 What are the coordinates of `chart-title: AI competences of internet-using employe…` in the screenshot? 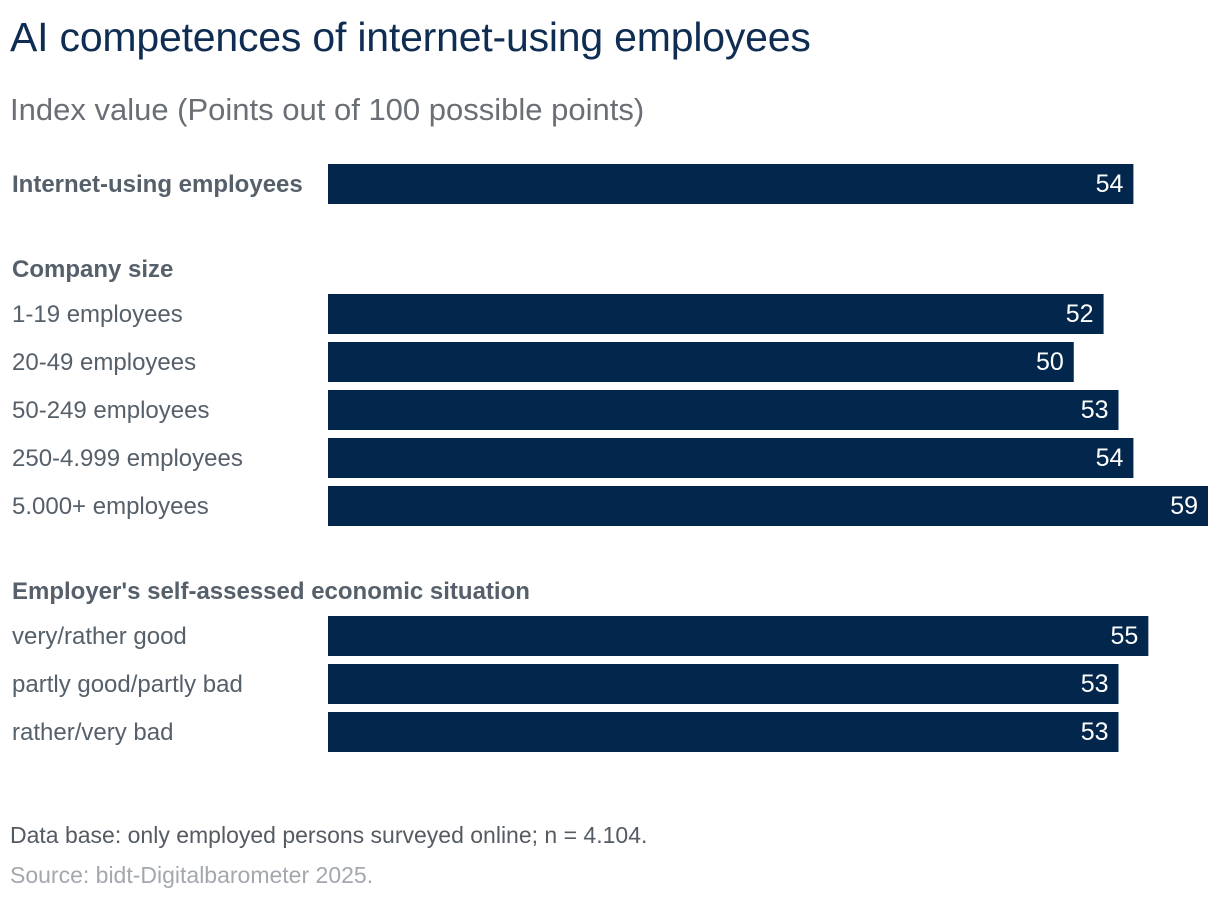 It's located at (410, 37).